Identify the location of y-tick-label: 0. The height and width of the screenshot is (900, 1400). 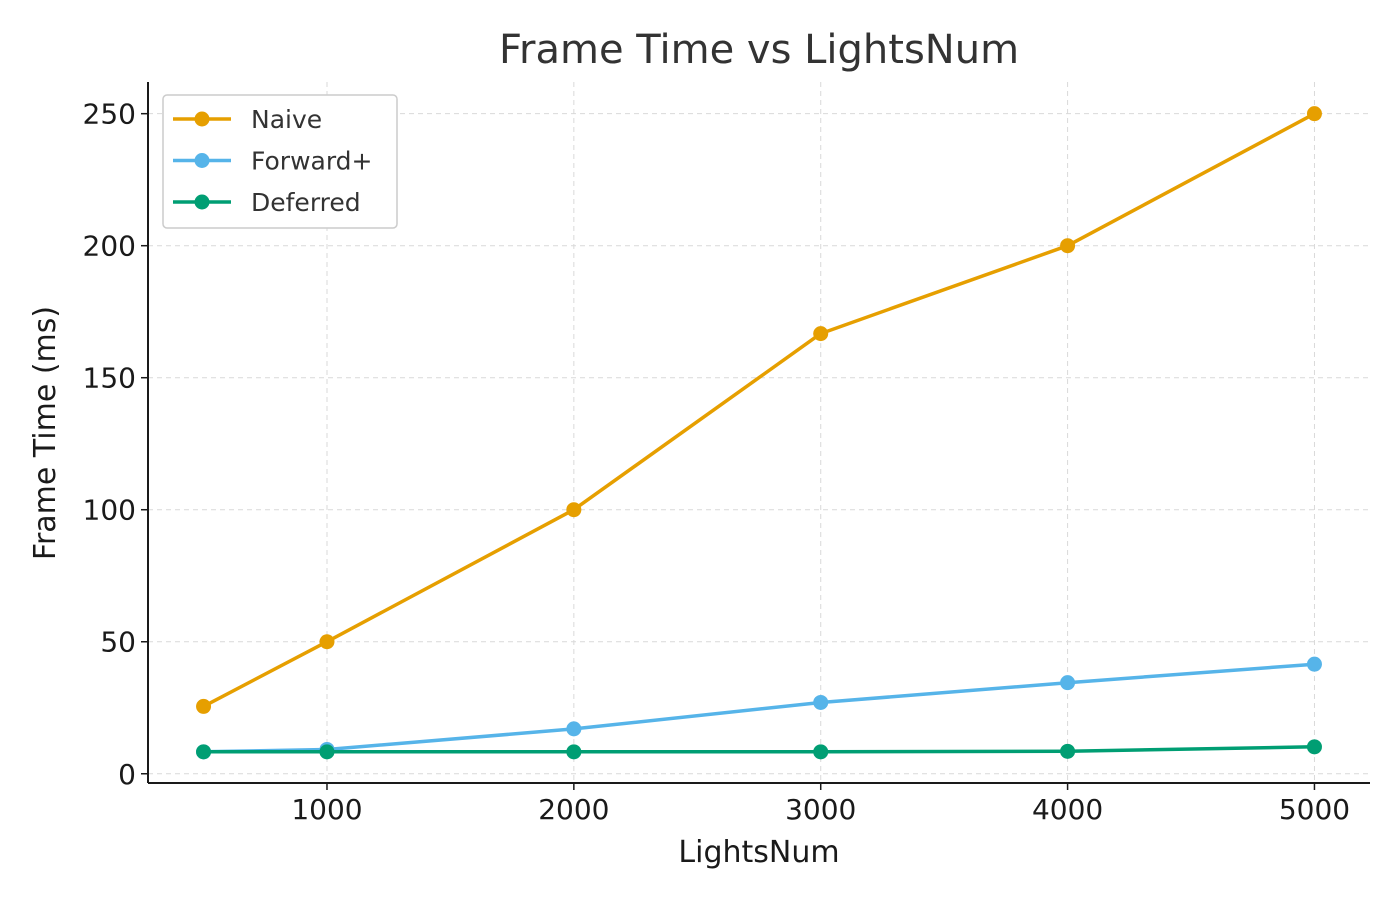
(127, 774).